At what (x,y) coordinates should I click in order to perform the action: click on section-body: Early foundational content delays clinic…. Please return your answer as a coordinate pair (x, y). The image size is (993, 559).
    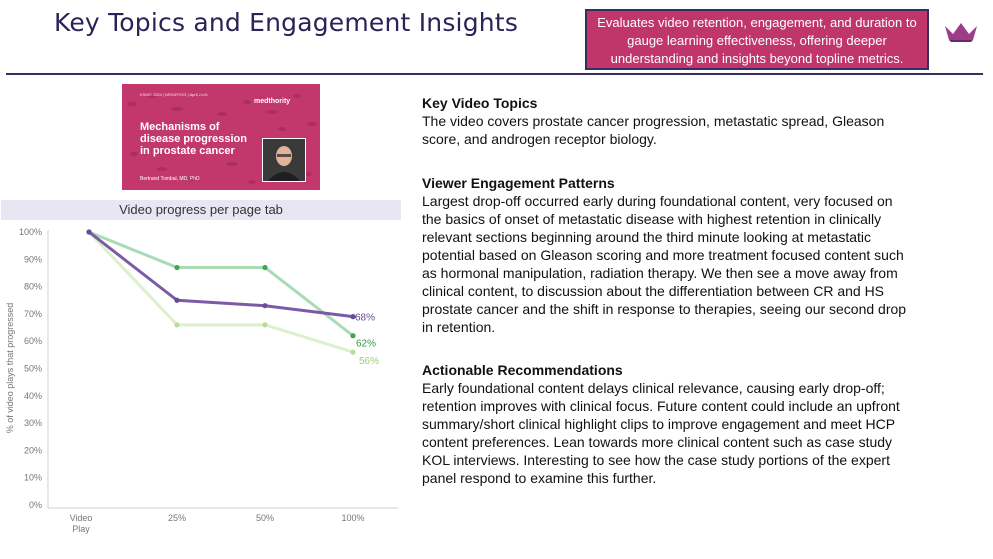
    Looking at the image, I should click on (661, 433).